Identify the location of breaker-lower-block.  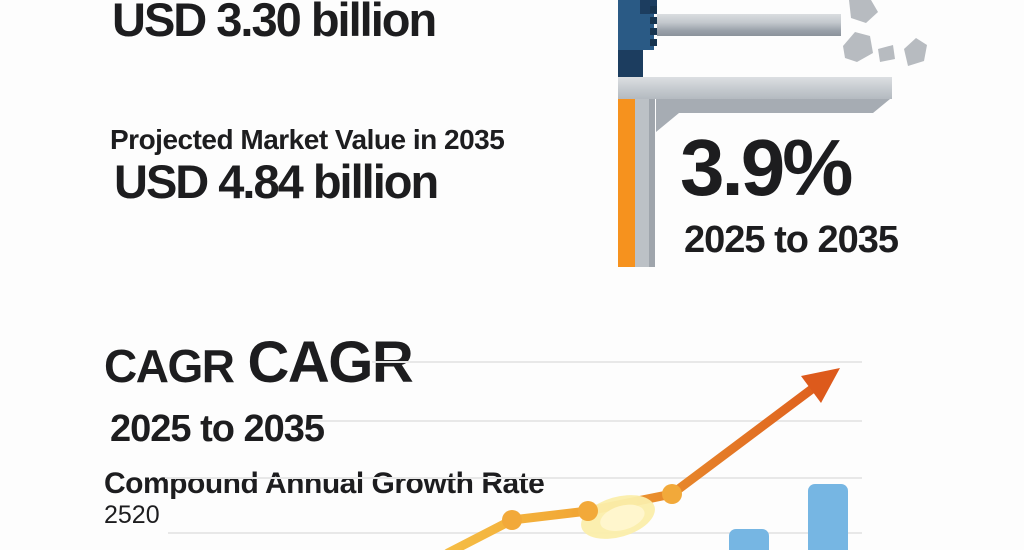
(630, 63).